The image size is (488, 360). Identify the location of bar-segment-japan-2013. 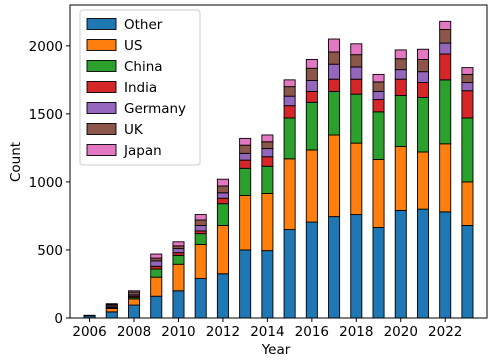
(245, 141).